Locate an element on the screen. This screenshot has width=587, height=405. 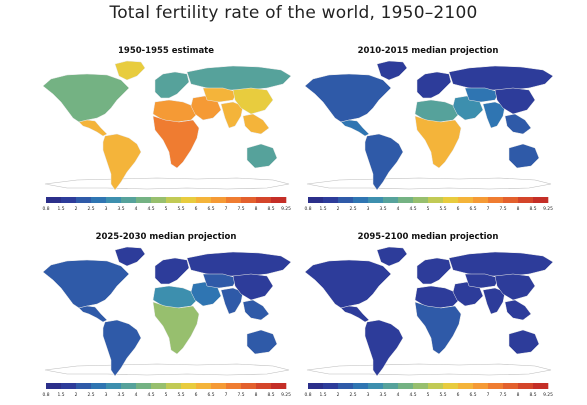
region-greenland is located at coordinates (392, 70).